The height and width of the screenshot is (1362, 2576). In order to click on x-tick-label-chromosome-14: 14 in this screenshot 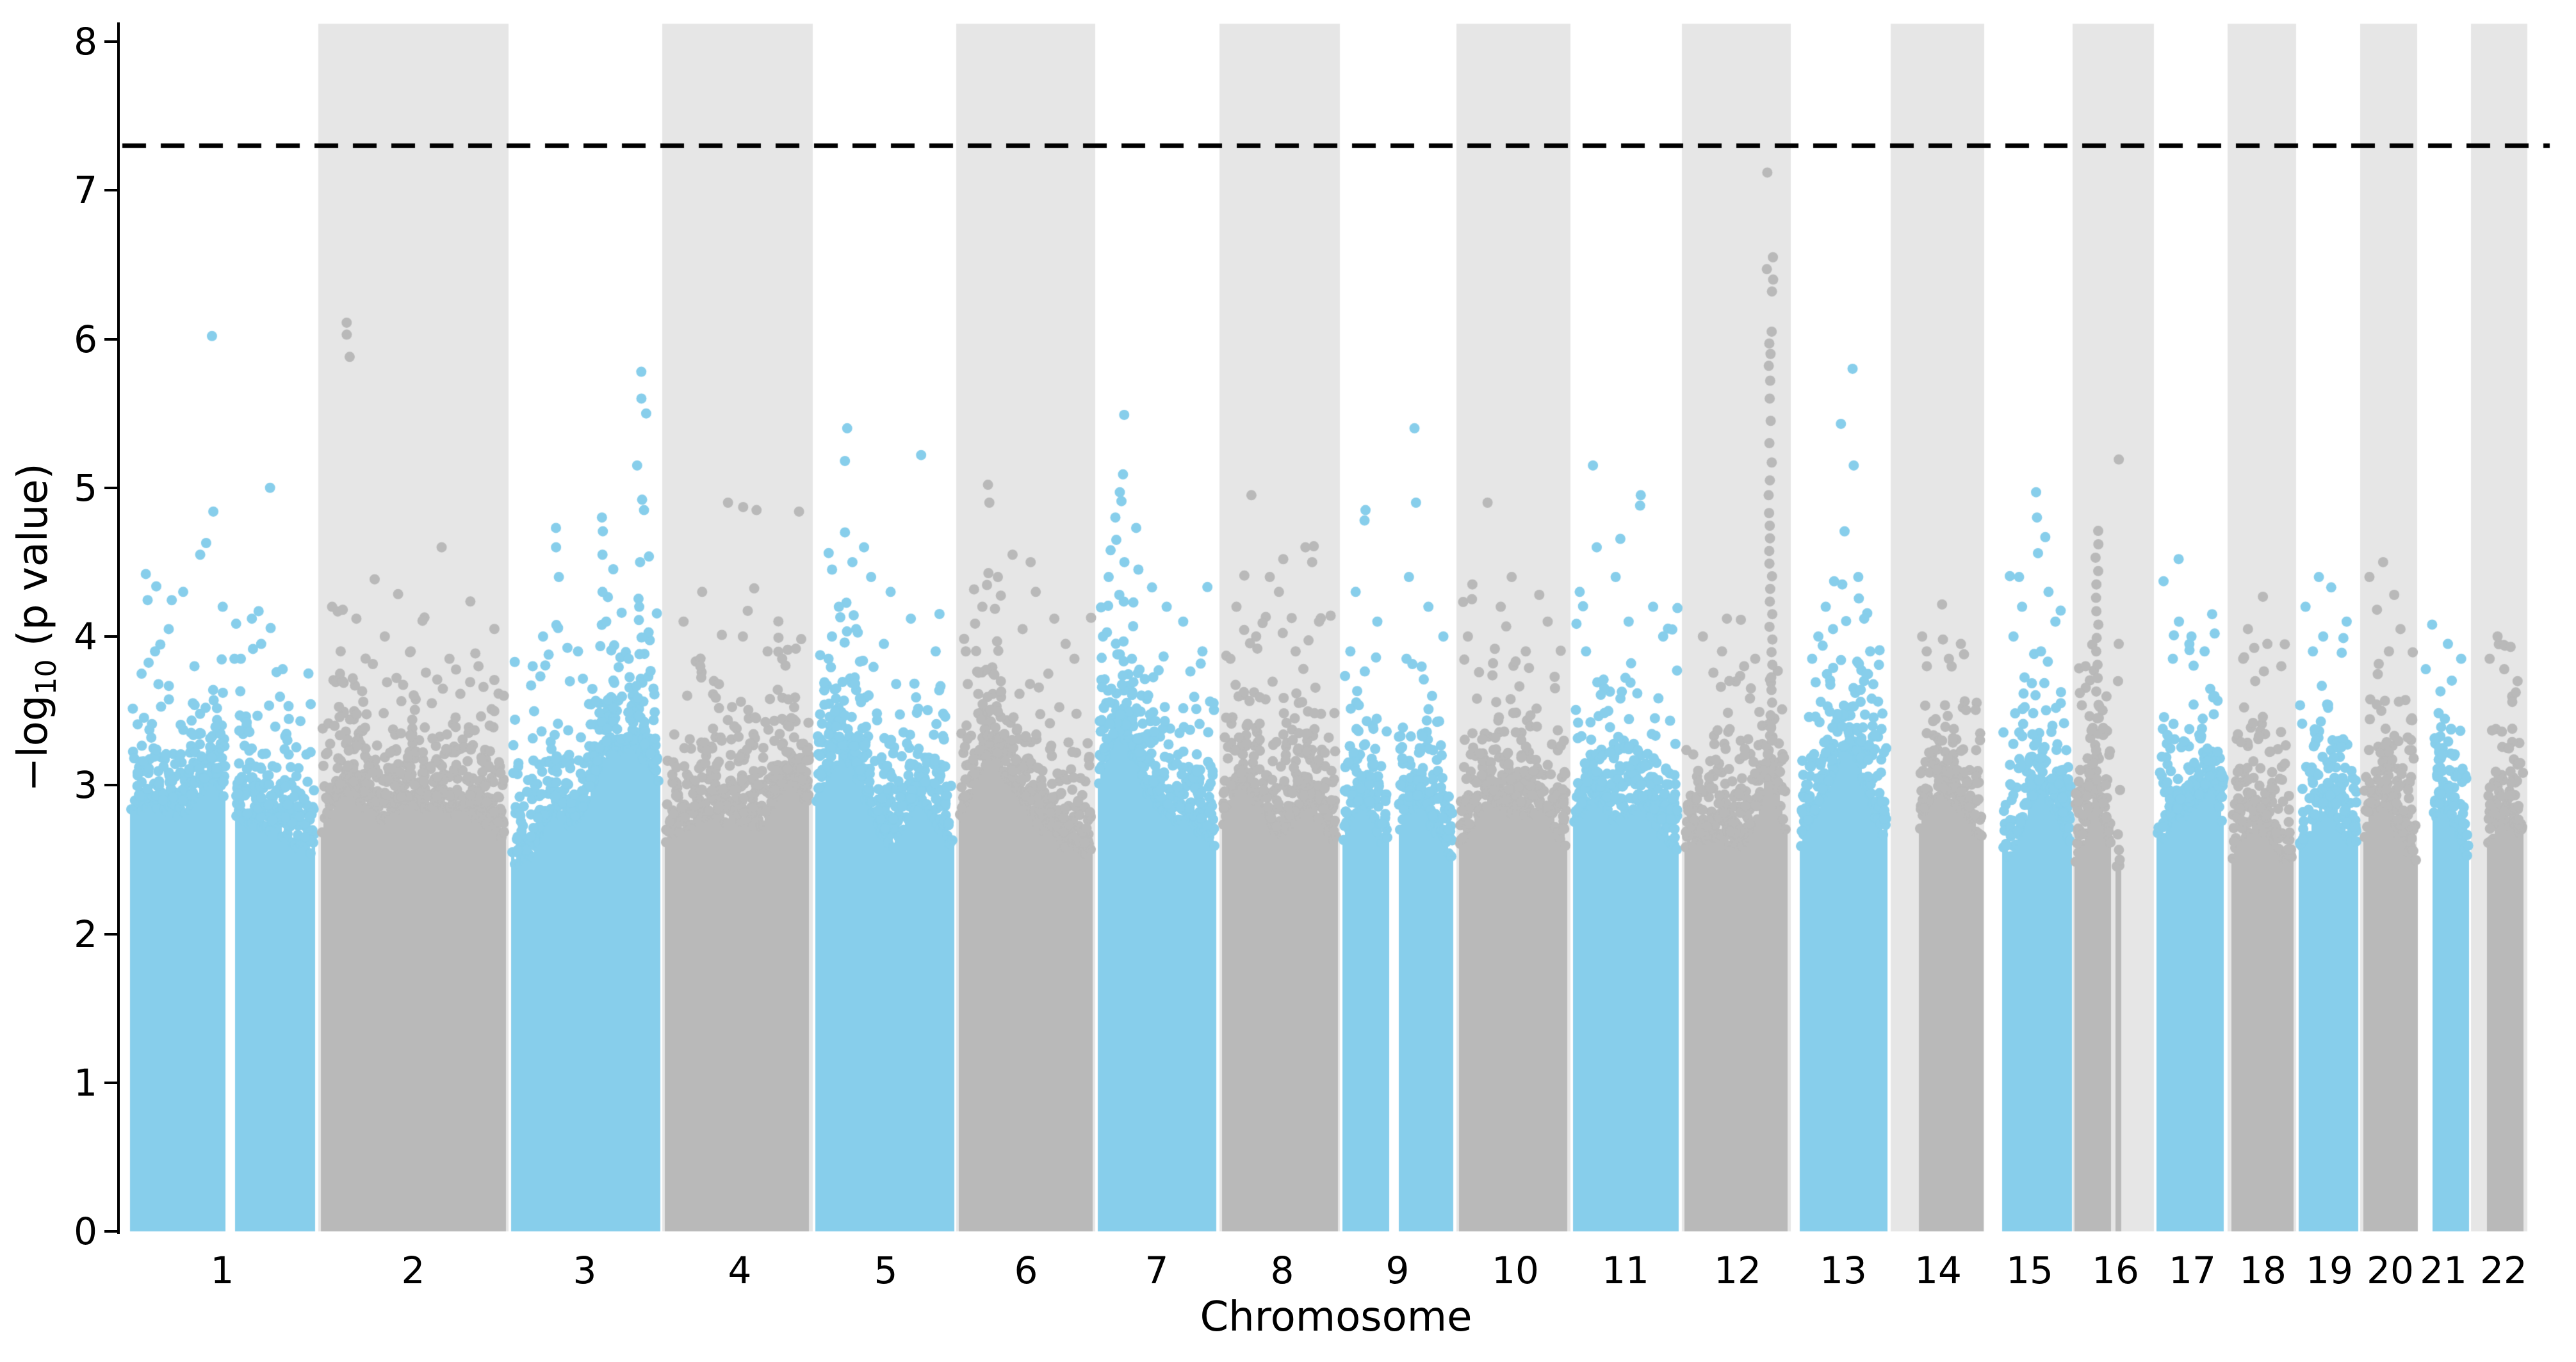, I will do `click(1938, 1270)`.